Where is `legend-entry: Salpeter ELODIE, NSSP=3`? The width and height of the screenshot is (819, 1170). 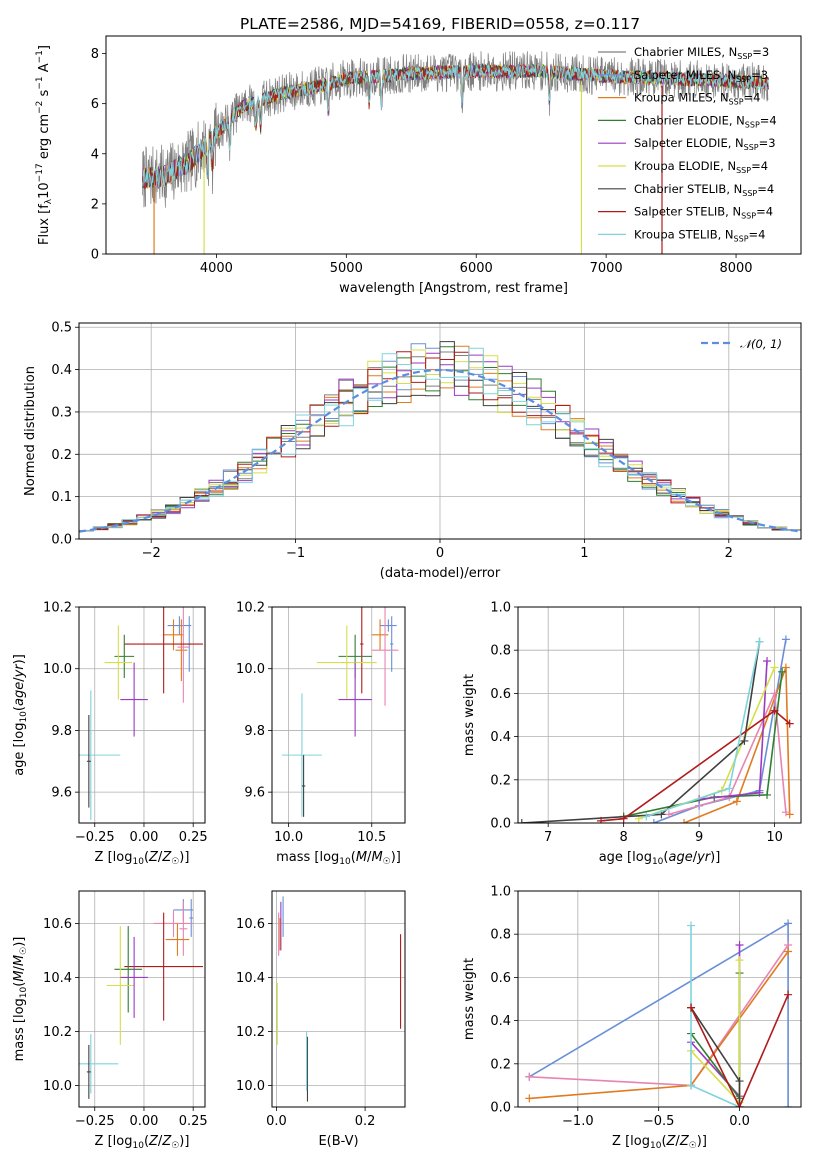
legend-entry: Salpeter ELODIE, NSSP=3 is located at coordinates (705, 144).